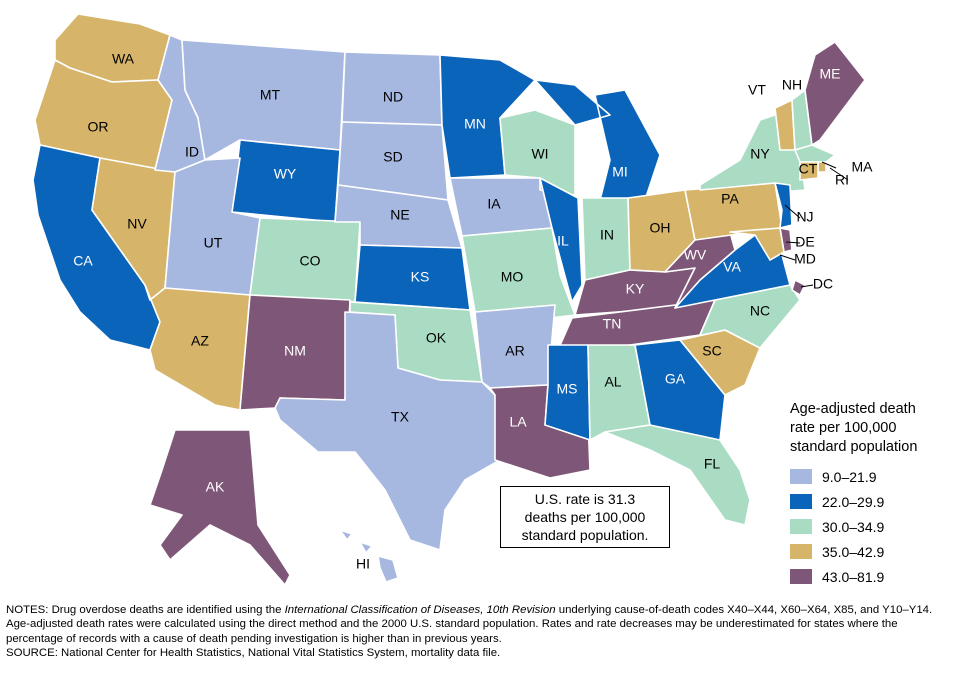  What do you see at coordinates (853, 409) in the screenshot?
I see `legend-title-line: Age-adjusted death` at bounding box center [853, 409].